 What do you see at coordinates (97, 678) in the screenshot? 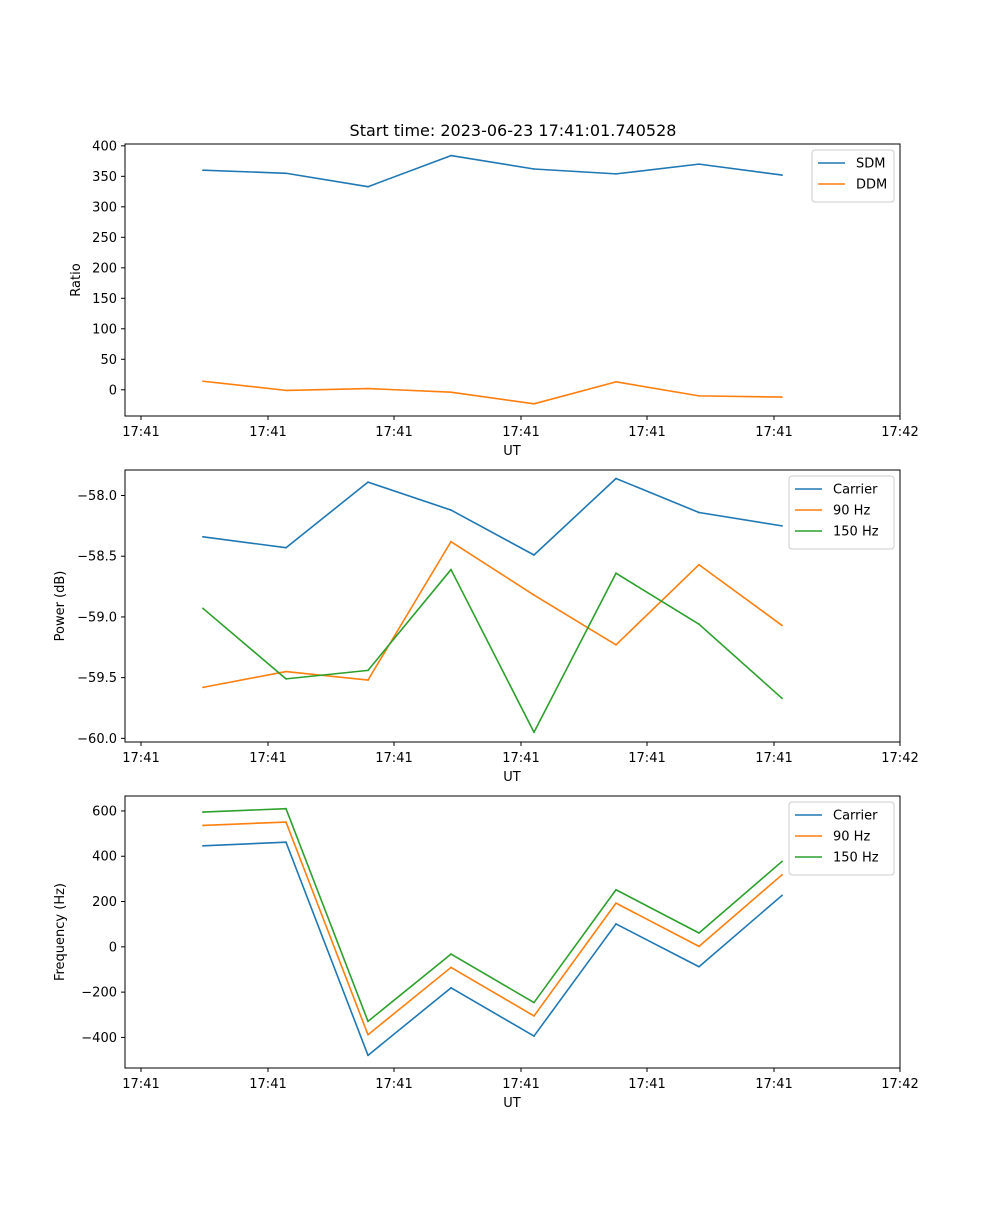
I see `y-tick-label: −59.5` at bounding box center [97, 678].